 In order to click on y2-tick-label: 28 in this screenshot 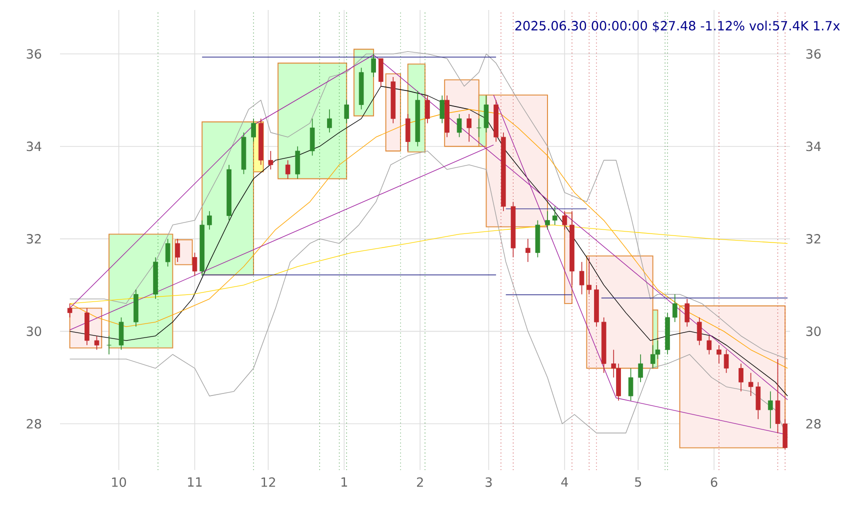, I will do `click(813, 423)`.